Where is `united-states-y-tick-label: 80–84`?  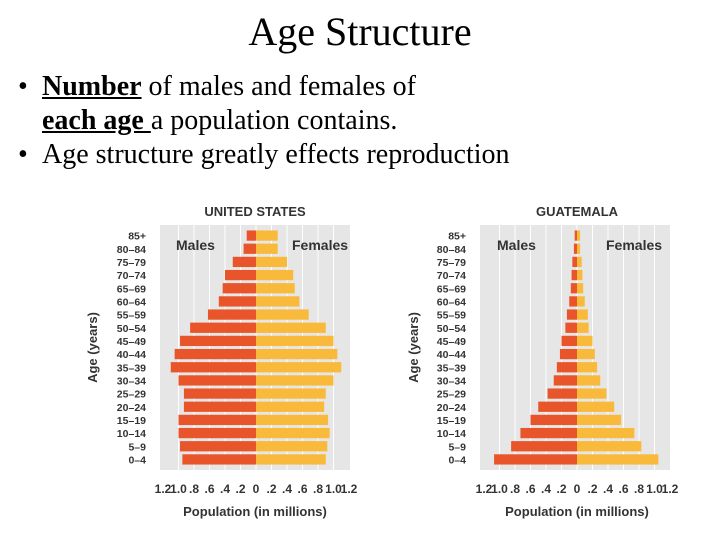 united-states-y-tick-label: 80–84 is located at coordinates (131, 250).